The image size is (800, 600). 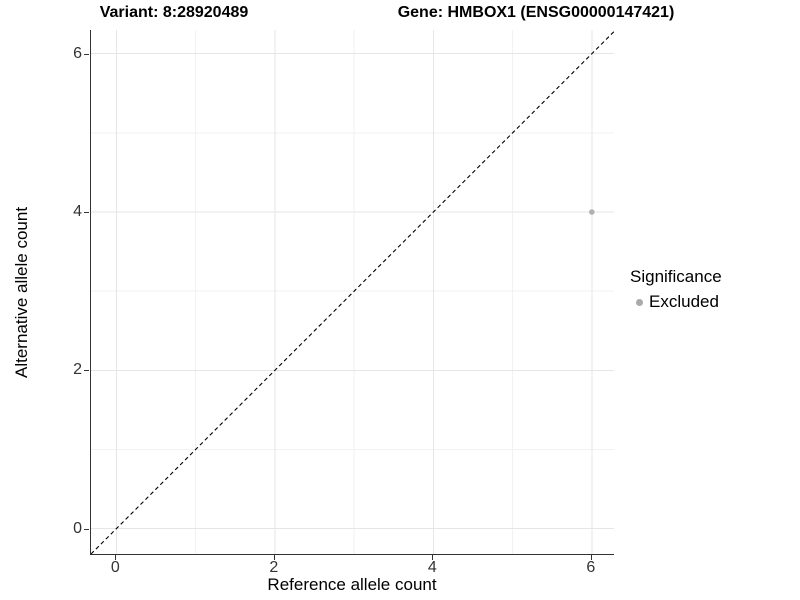 What do you see at coordinates (536, 12) in the screenshot?
I see `plot-title-gene: Gene: HMBOX1 (ENSG00000147421)` at bounding box center [536, 12].